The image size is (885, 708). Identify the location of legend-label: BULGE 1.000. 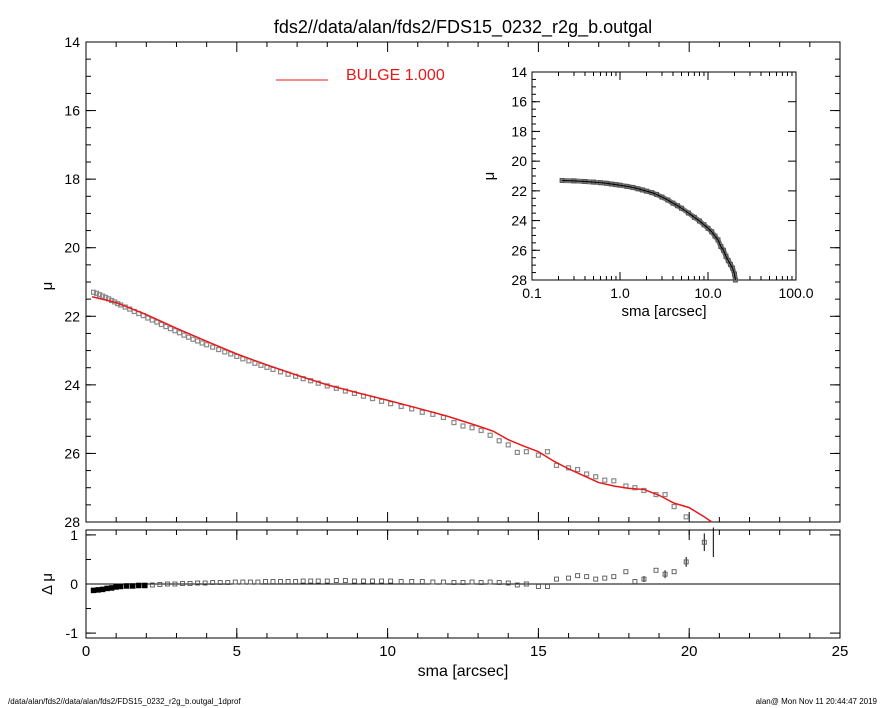
(395, 75).